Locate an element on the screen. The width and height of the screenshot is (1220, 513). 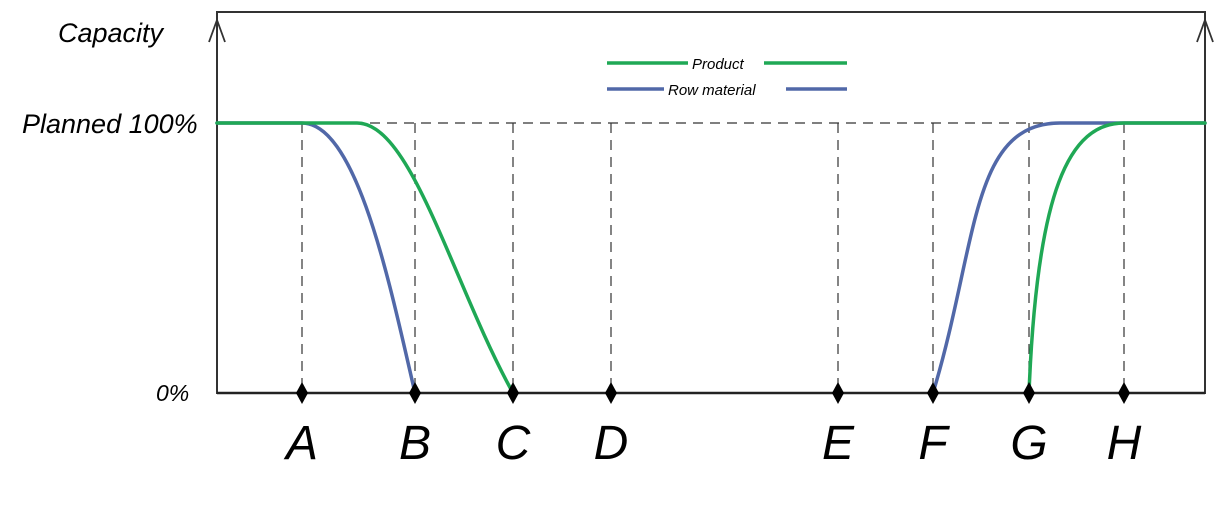
x-tick-label-e: E is located at coordinates (838, 443).